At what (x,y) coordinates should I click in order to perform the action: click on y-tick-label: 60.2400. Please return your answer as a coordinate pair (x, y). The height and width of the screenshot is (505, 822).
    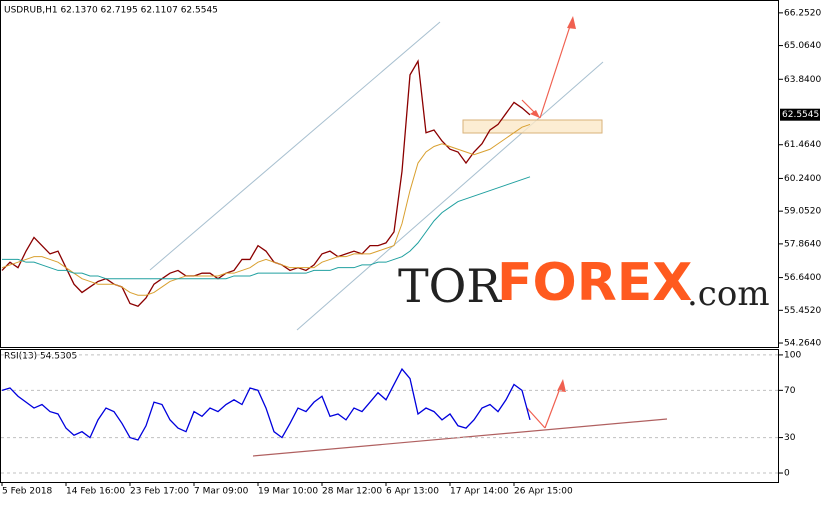
    Looking at the image, I should click on (802, 179).